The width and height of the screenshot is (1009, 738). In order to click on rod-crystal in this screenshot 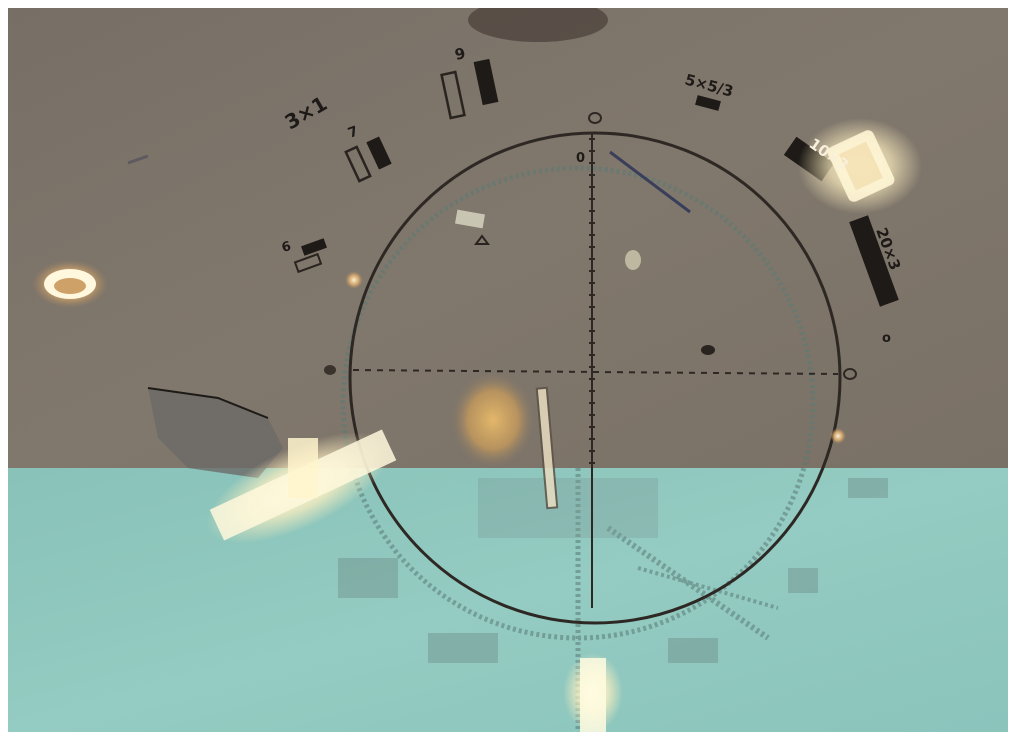, I will do `click(547, 448)`.